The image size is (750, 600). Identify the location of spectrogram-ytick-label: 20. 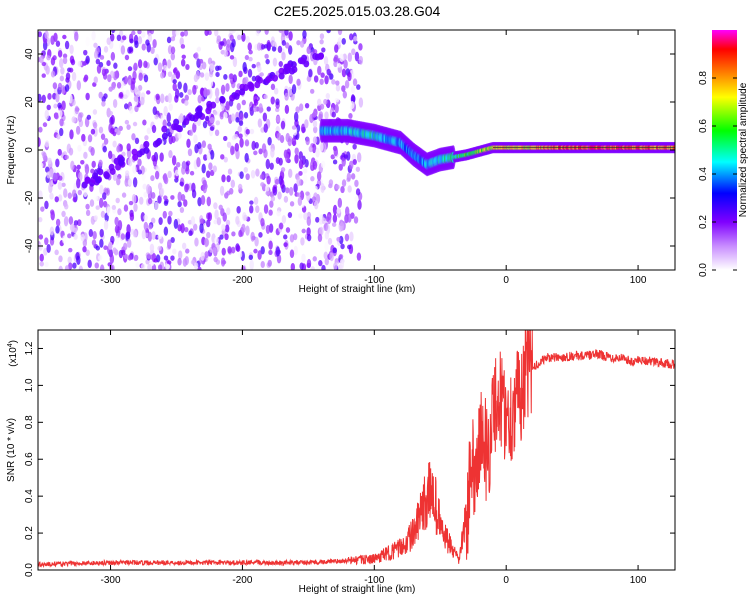
(29, 102).